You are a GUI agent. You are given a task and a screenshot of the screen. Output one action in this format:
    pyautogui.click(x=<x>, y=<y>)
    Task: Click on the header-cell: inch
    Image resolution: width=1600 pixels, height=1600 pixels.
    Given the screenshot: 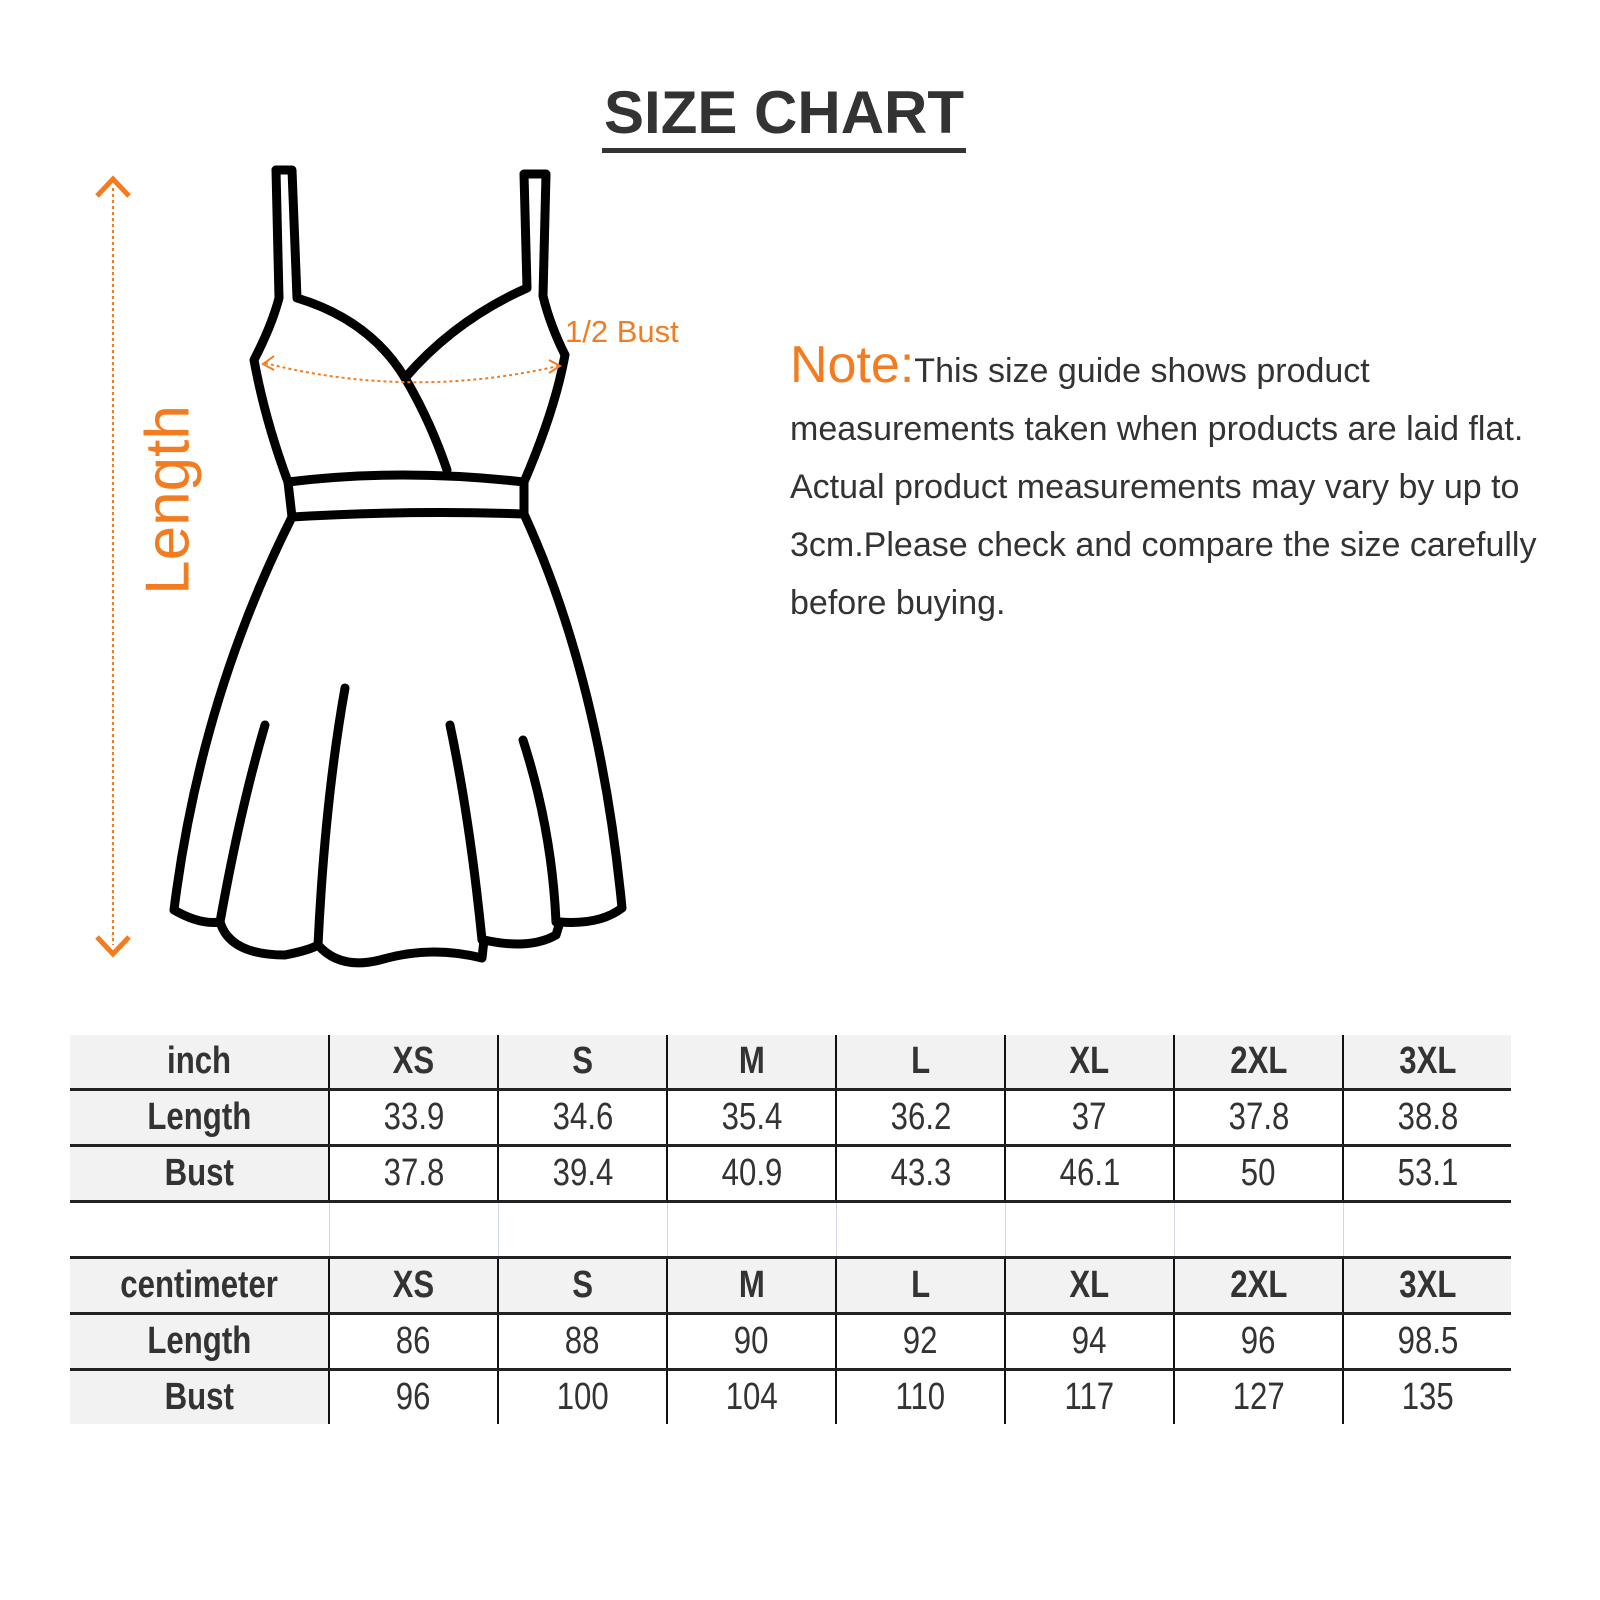 What is the action you would take?
    pyautogui.click(x=199, y=1063)
    